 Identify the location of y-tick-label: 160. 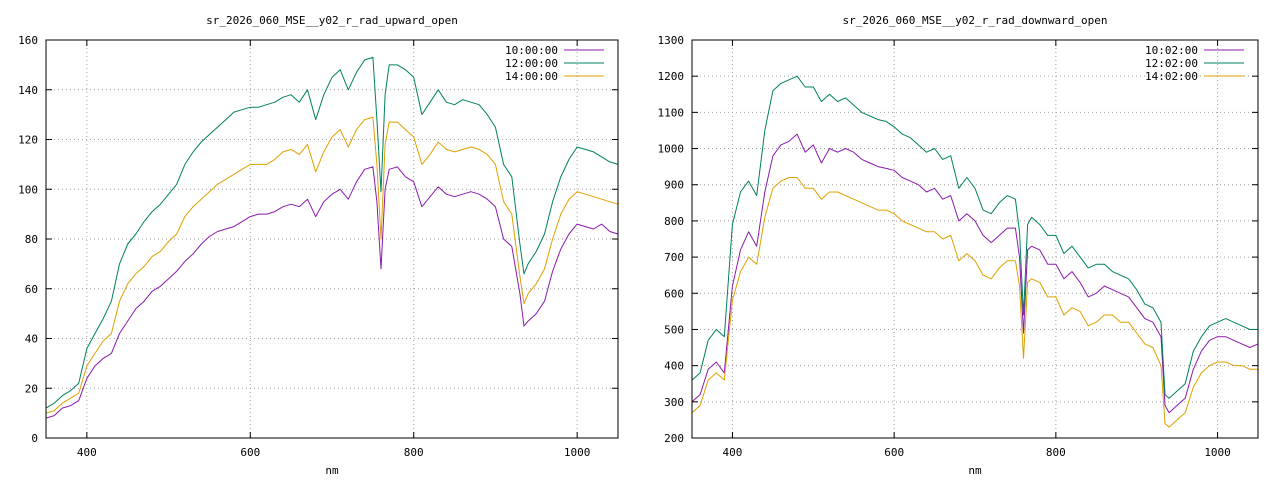
(28, 40).